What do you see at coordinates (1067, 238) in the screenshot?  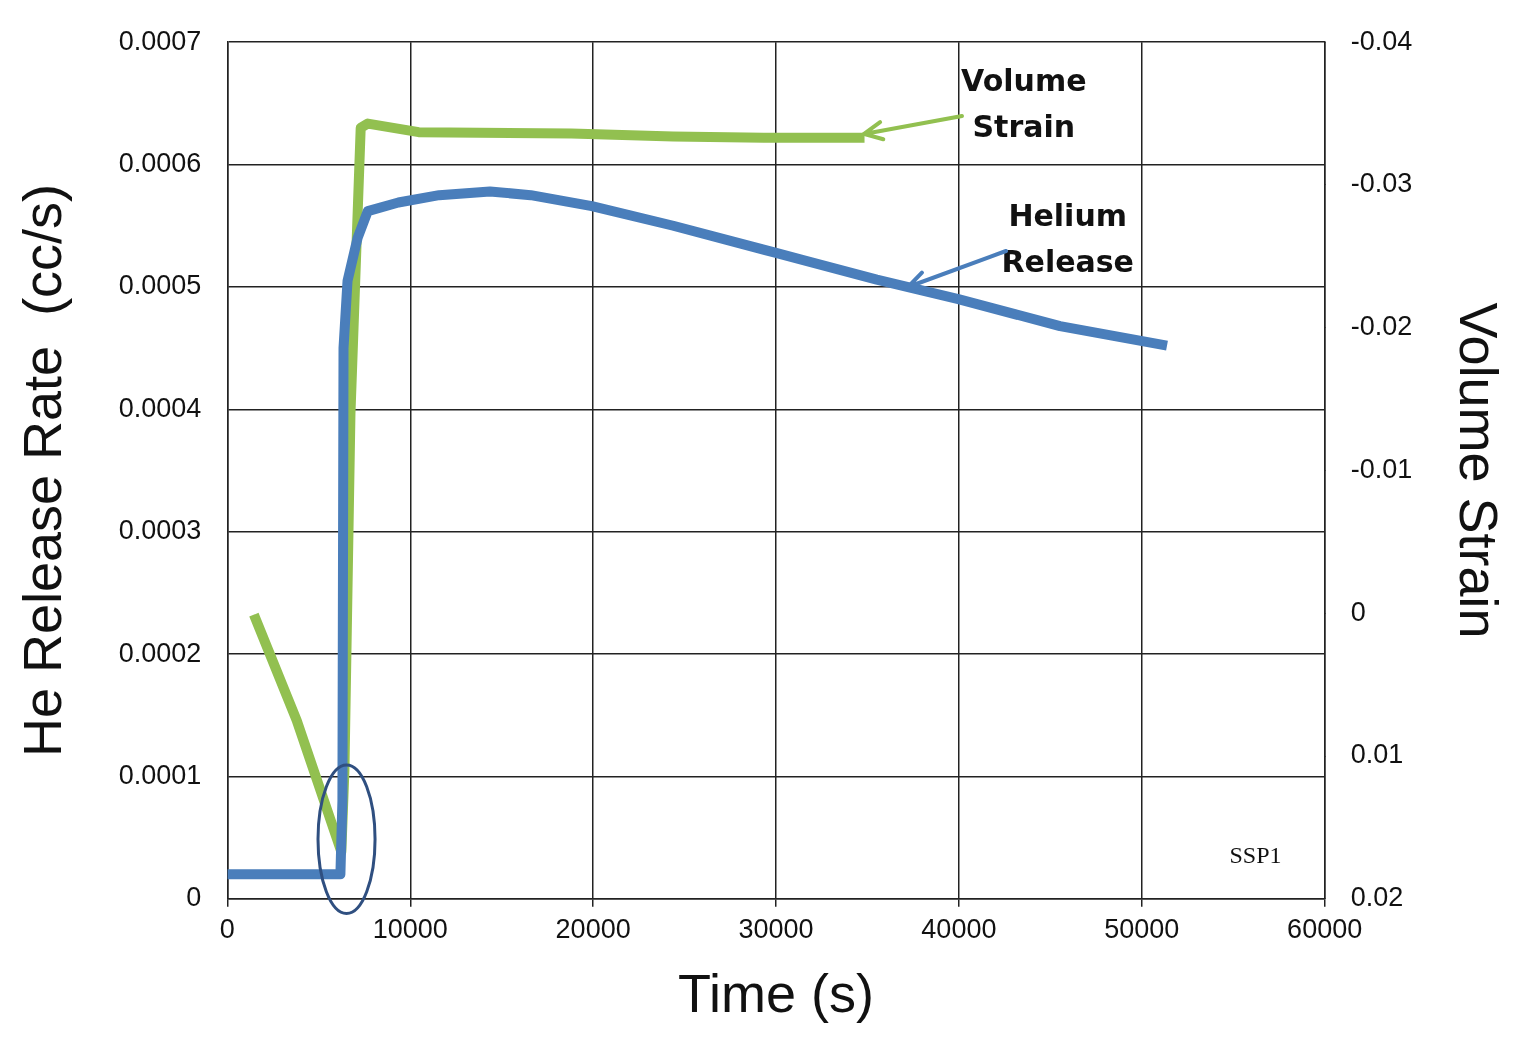 I see `annotation: Helium Release` at bounding box center [1067, 238].